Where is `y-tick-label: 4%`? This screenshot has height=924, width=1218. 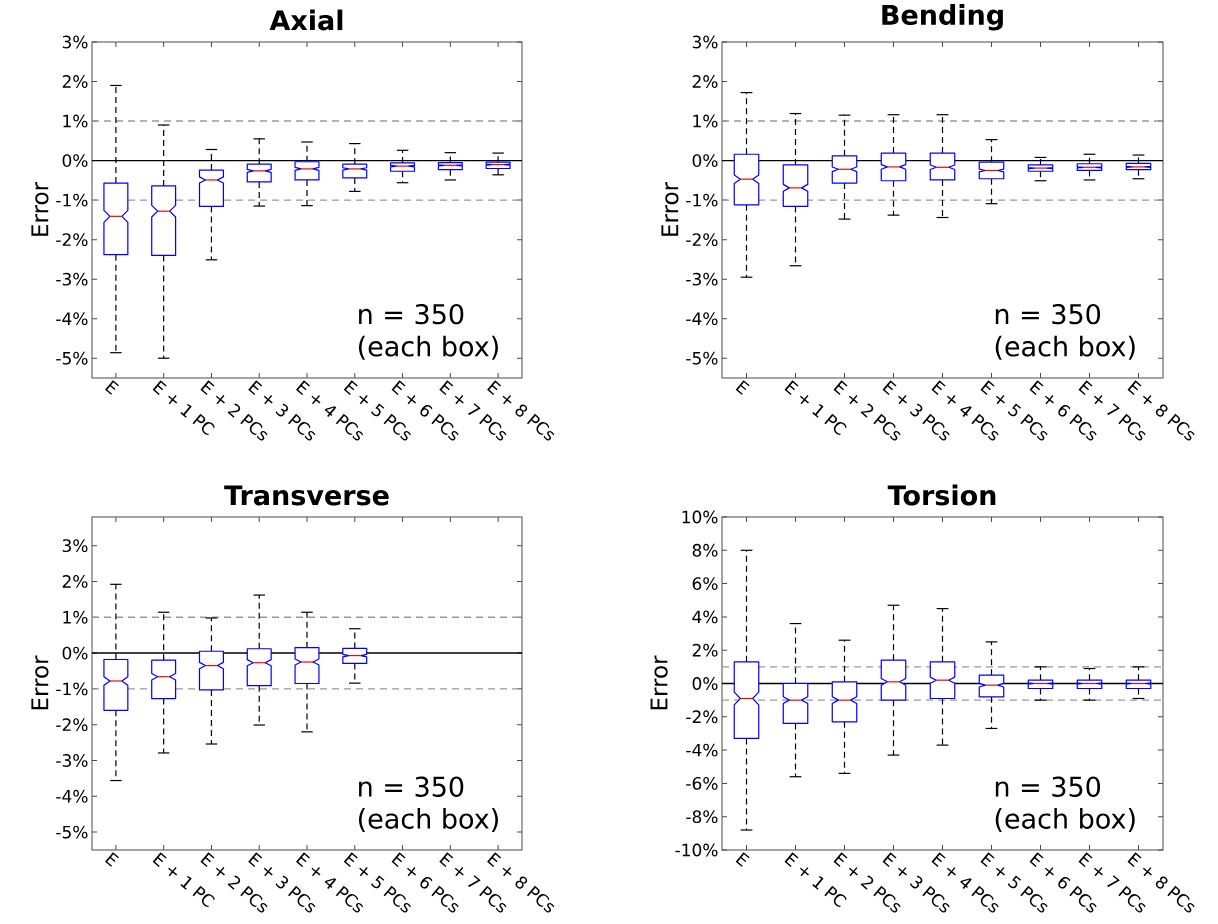
y-tick-label: 4% is located at coordinates (705, 617).